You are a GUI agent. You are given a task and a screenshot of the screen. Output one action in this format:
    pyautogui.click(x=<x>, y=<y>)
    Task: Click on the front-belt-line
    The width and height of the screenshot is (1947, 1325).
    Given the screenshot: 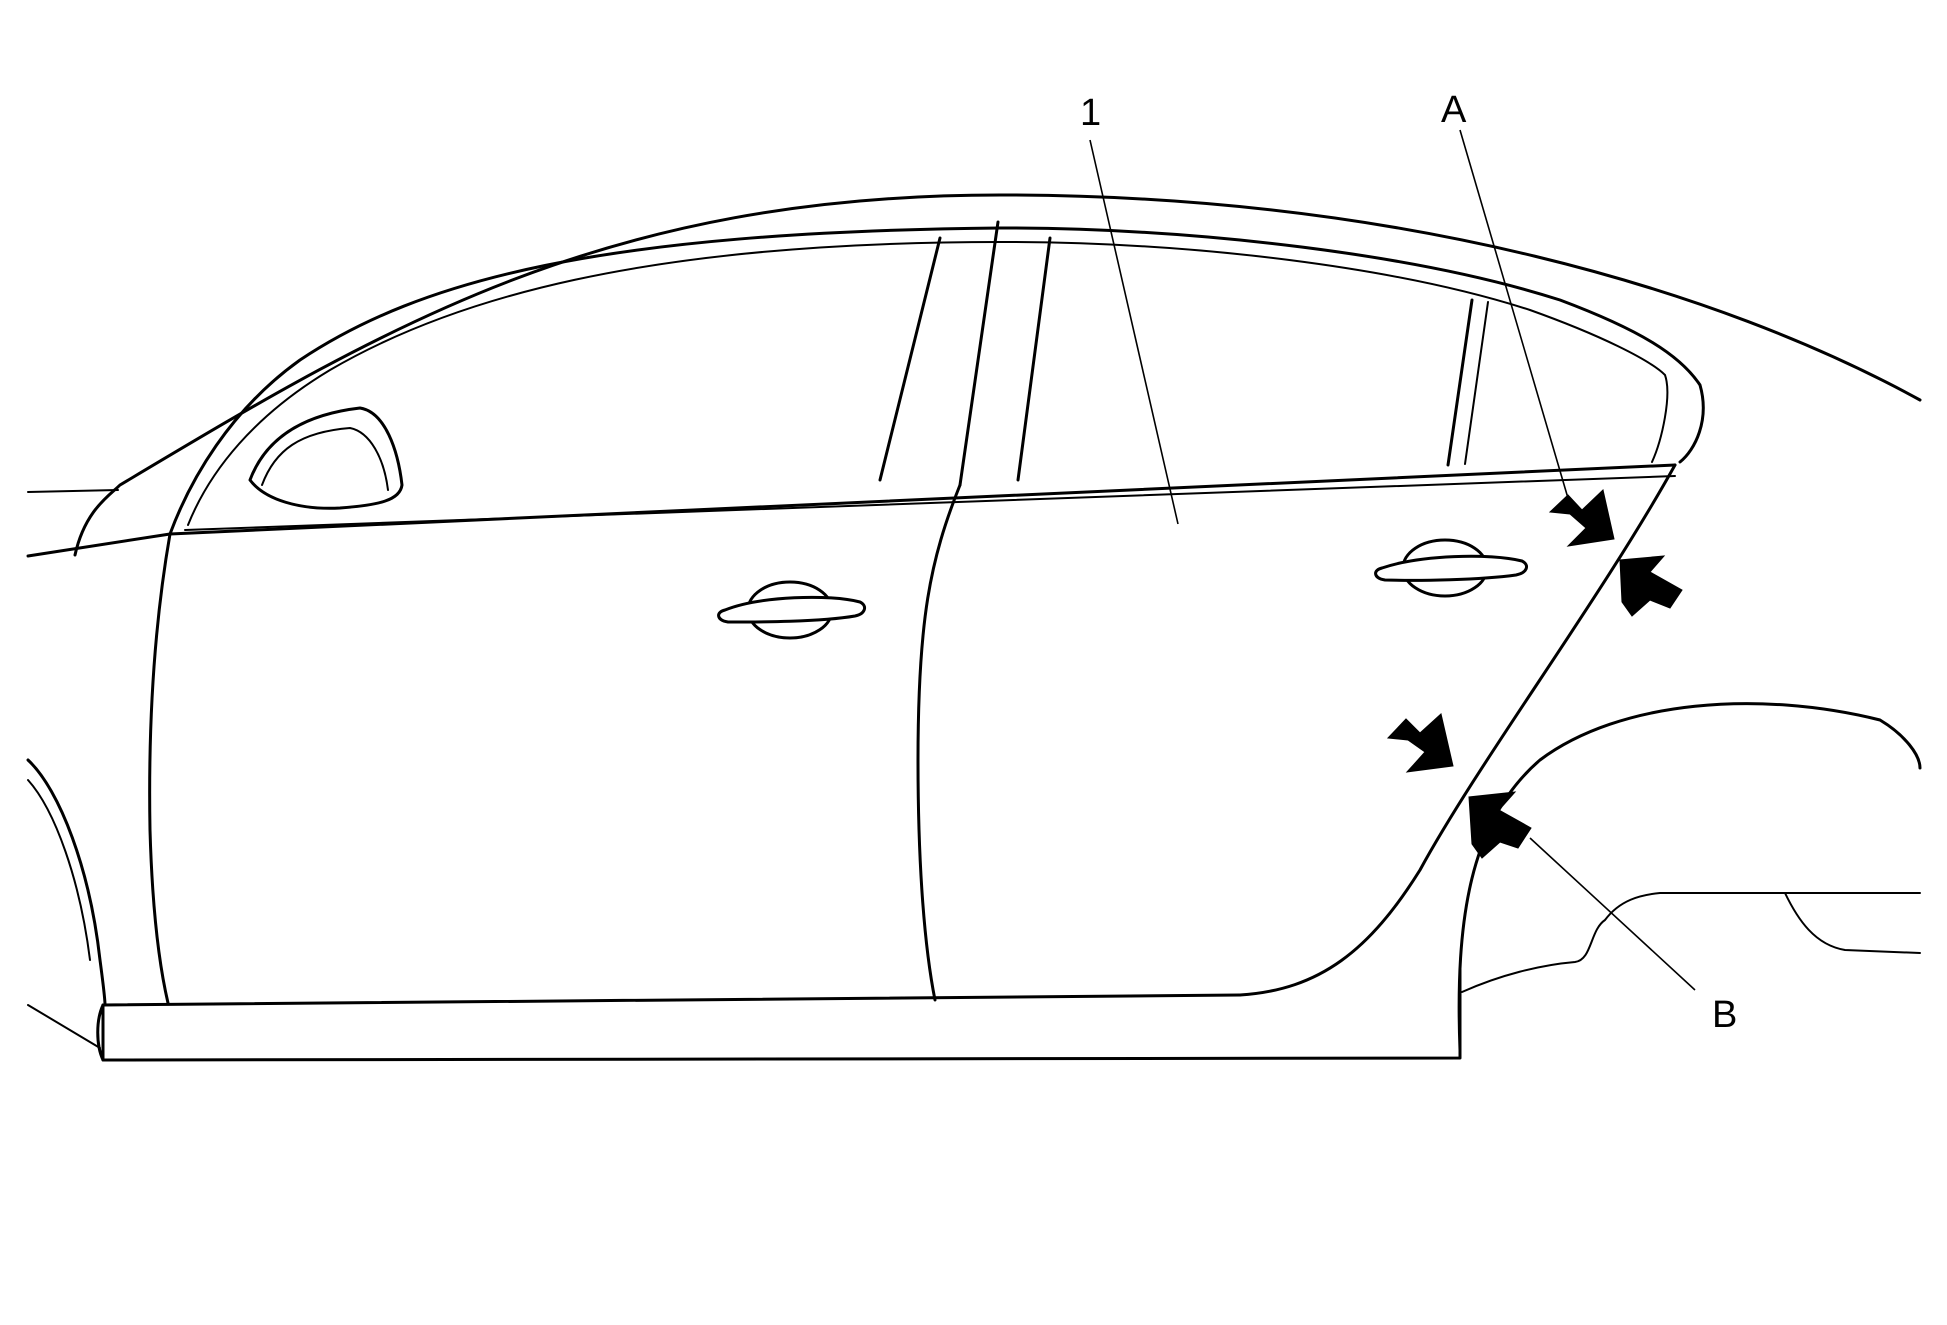 What is the action you would take?
    pyautogui.click(x=99, y=545)
    